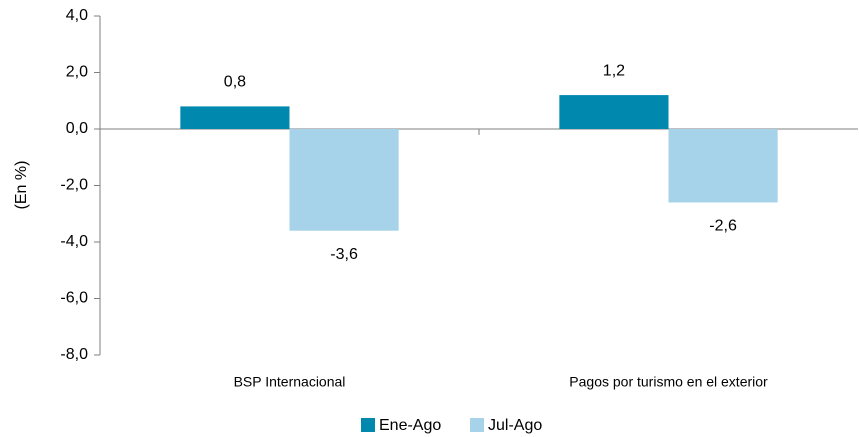 This screenshot has width=859, height=437. I want to click on y-tick-label: 0,0, so click(77, 128).